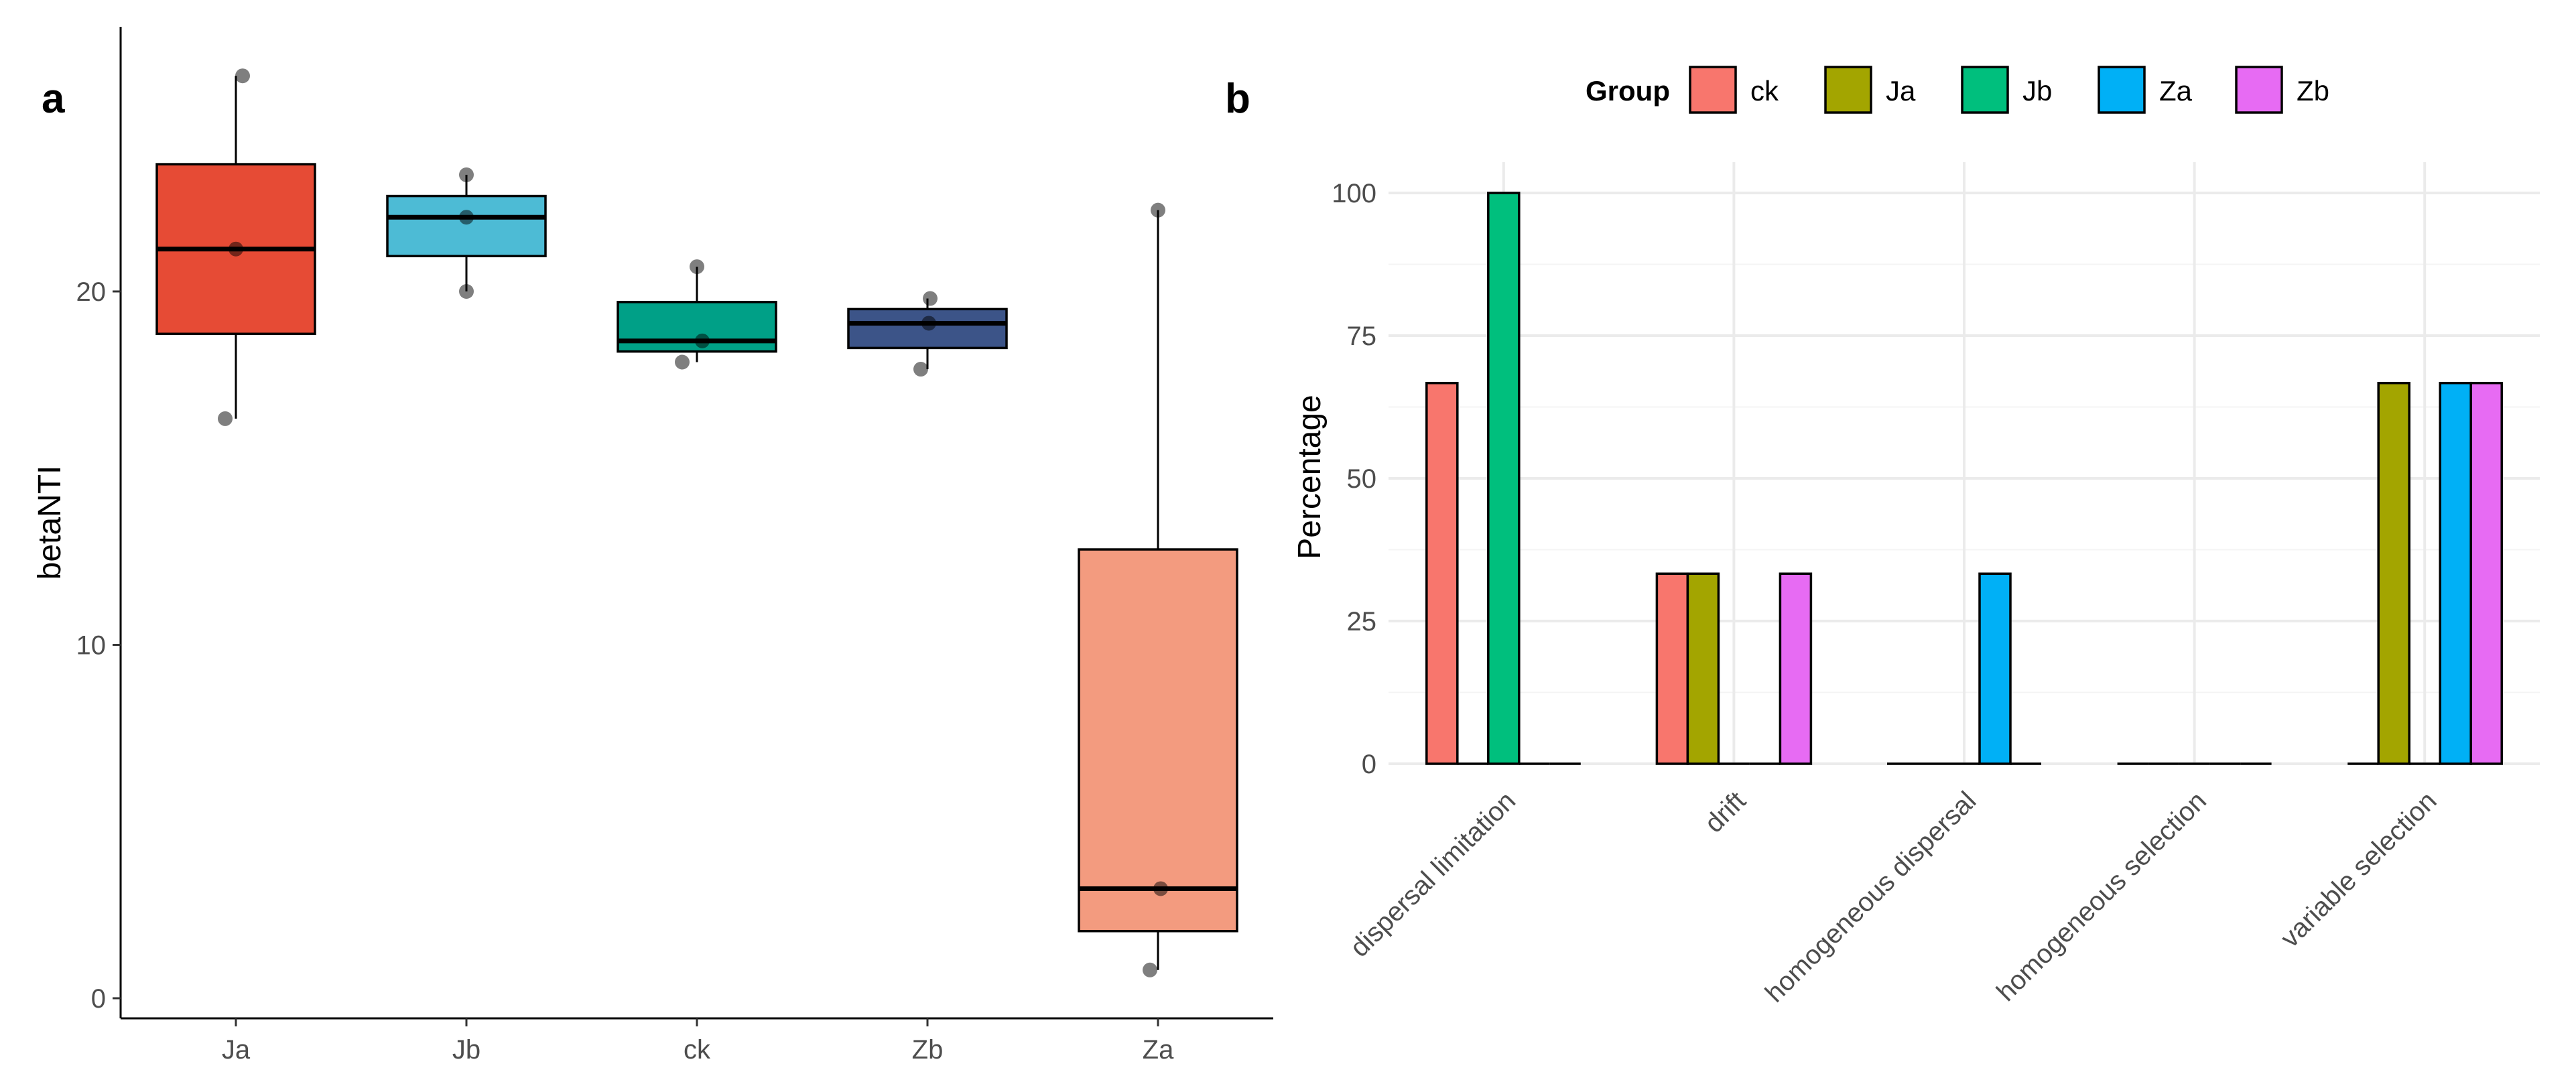  Describe the element at coordinates (2037, 91) in the screenshot. I see `legend-label-Jb: Jb` at that location.